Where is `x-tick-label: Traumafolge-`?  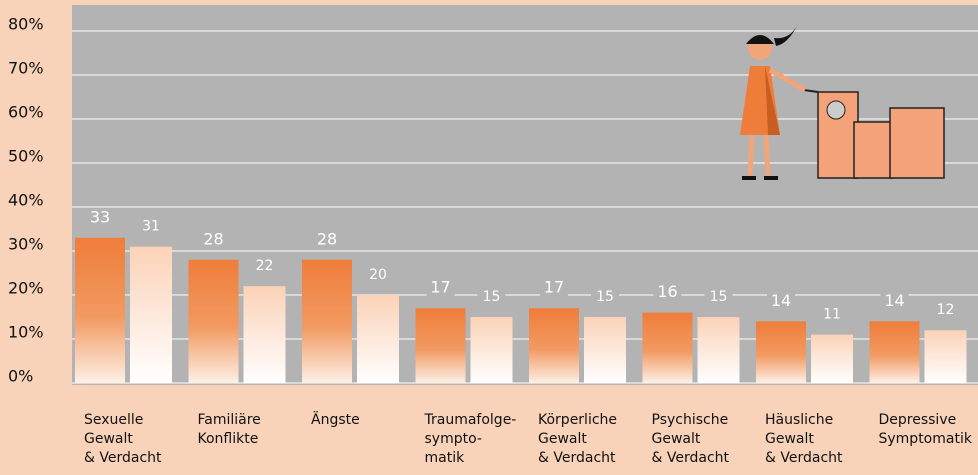
x-tick-label: Traumafolge- is located at coordinates (470, 420).